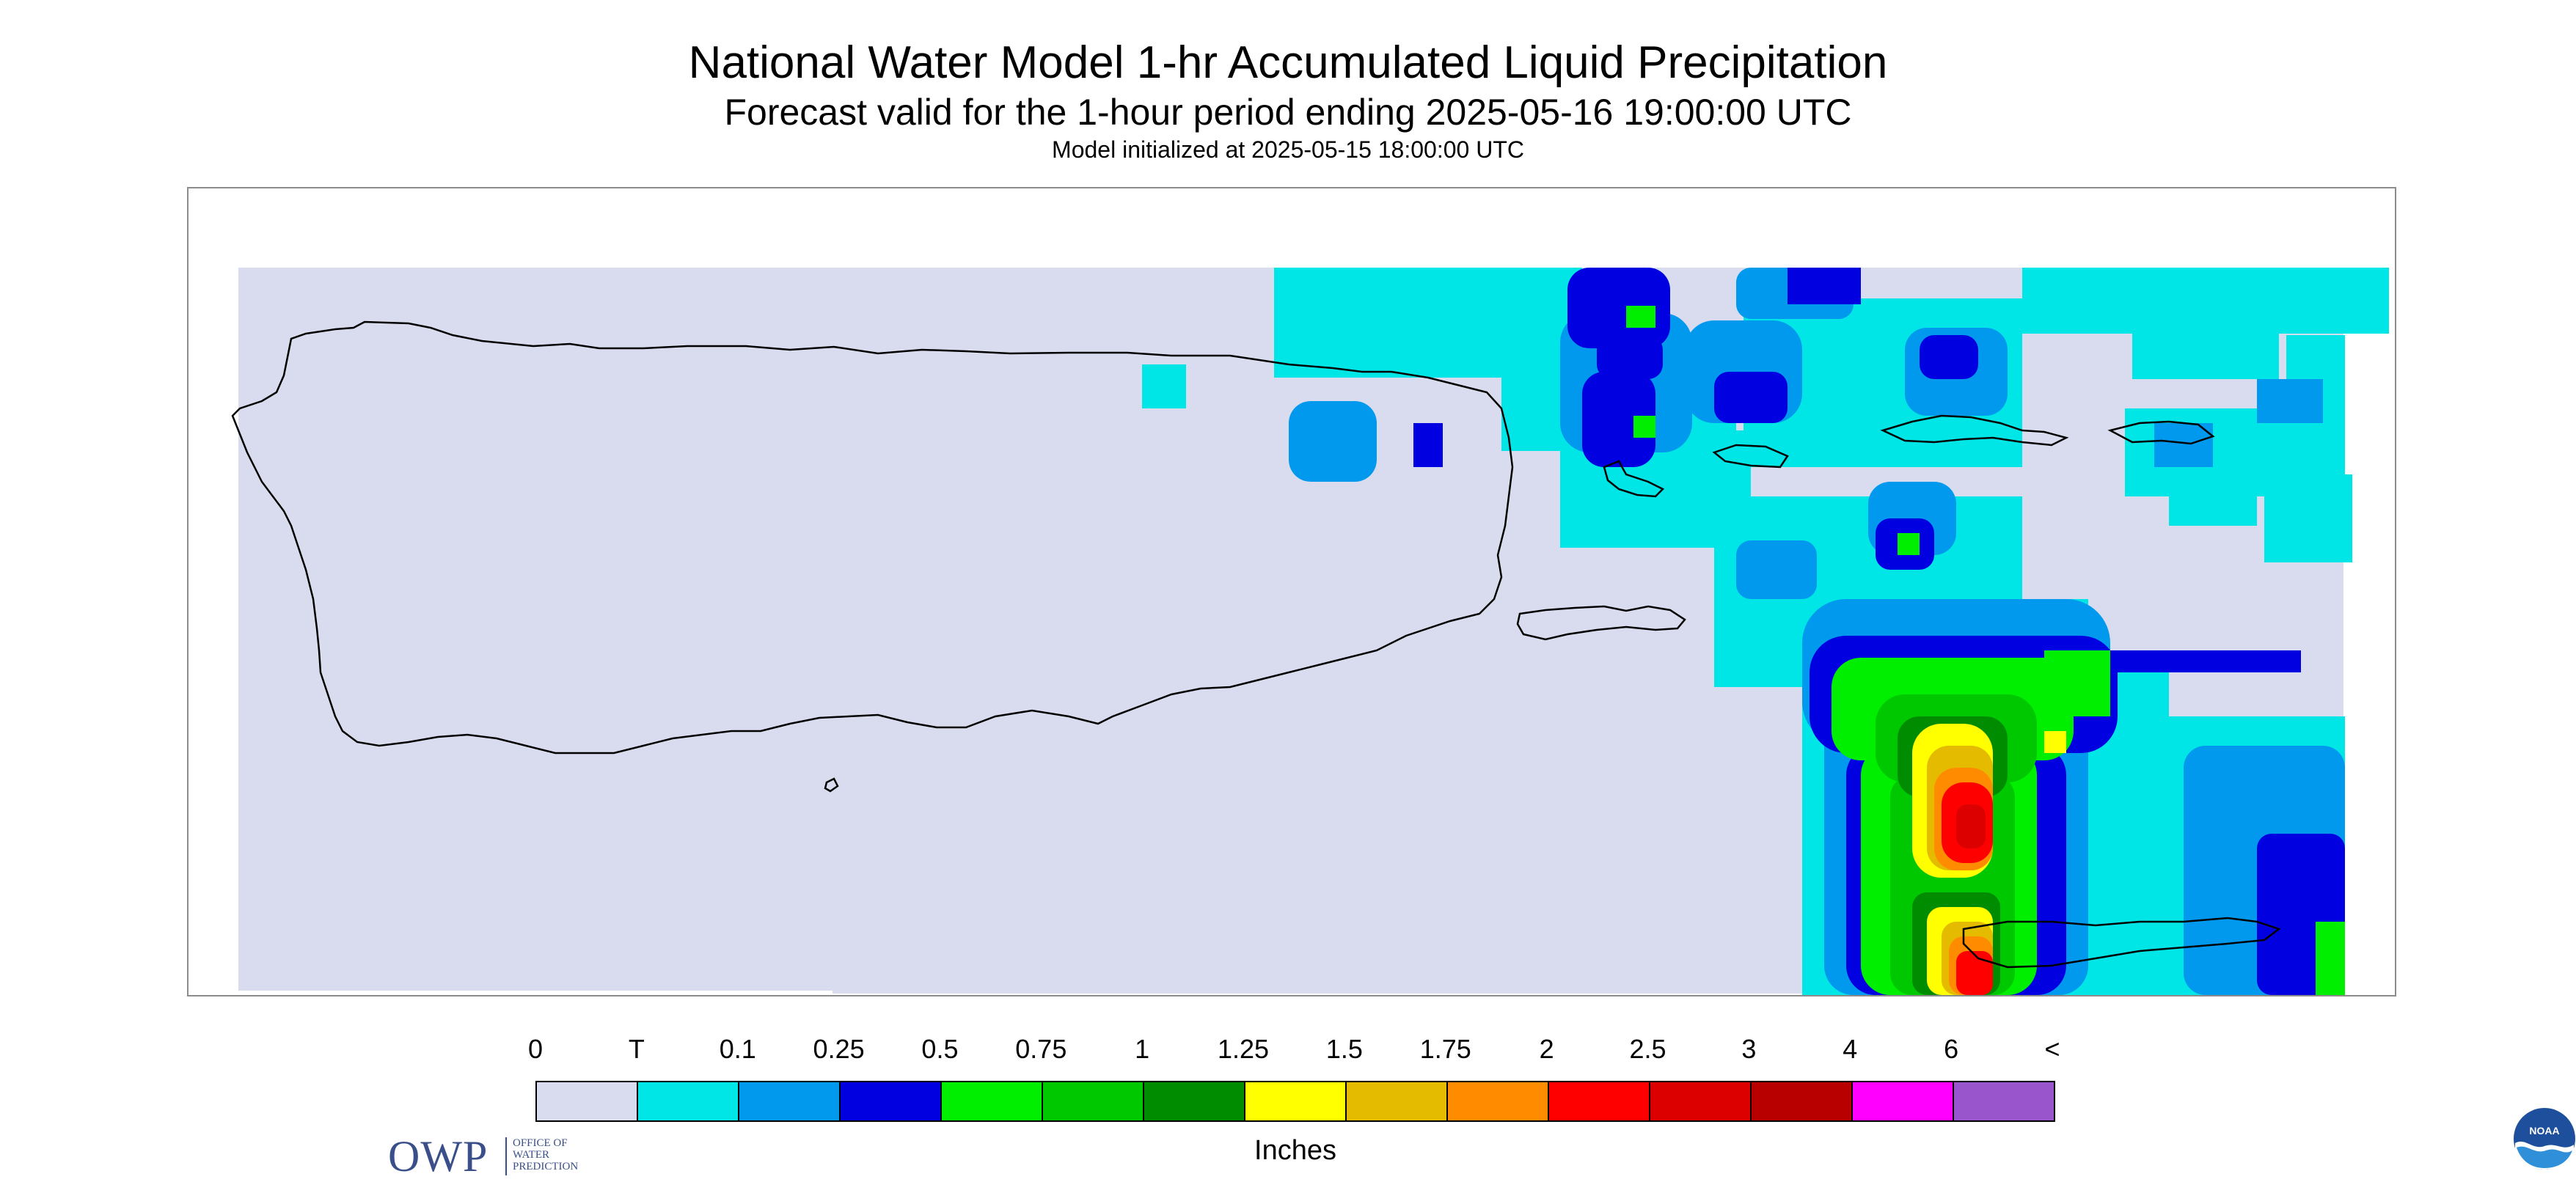 Image resolution: width=2576 pixels, height=1182 pixels. I want to click on owp-logo: OWP OFFICE OF WATER PREDICTION, so click(506, 1155).